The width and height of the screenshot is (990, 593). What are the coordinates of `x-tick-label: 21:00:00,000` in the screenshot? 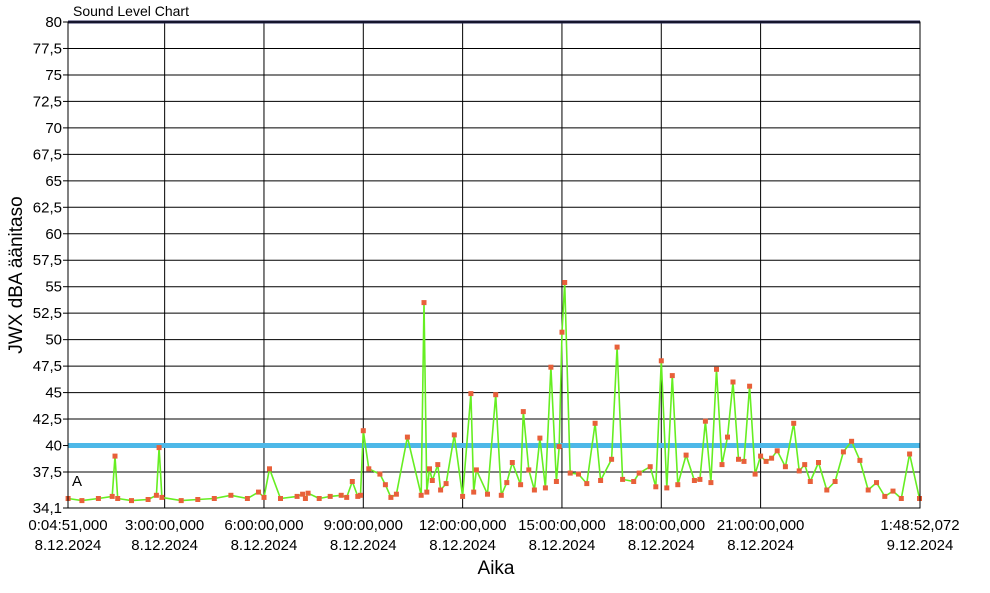 It's located at (761, 525).